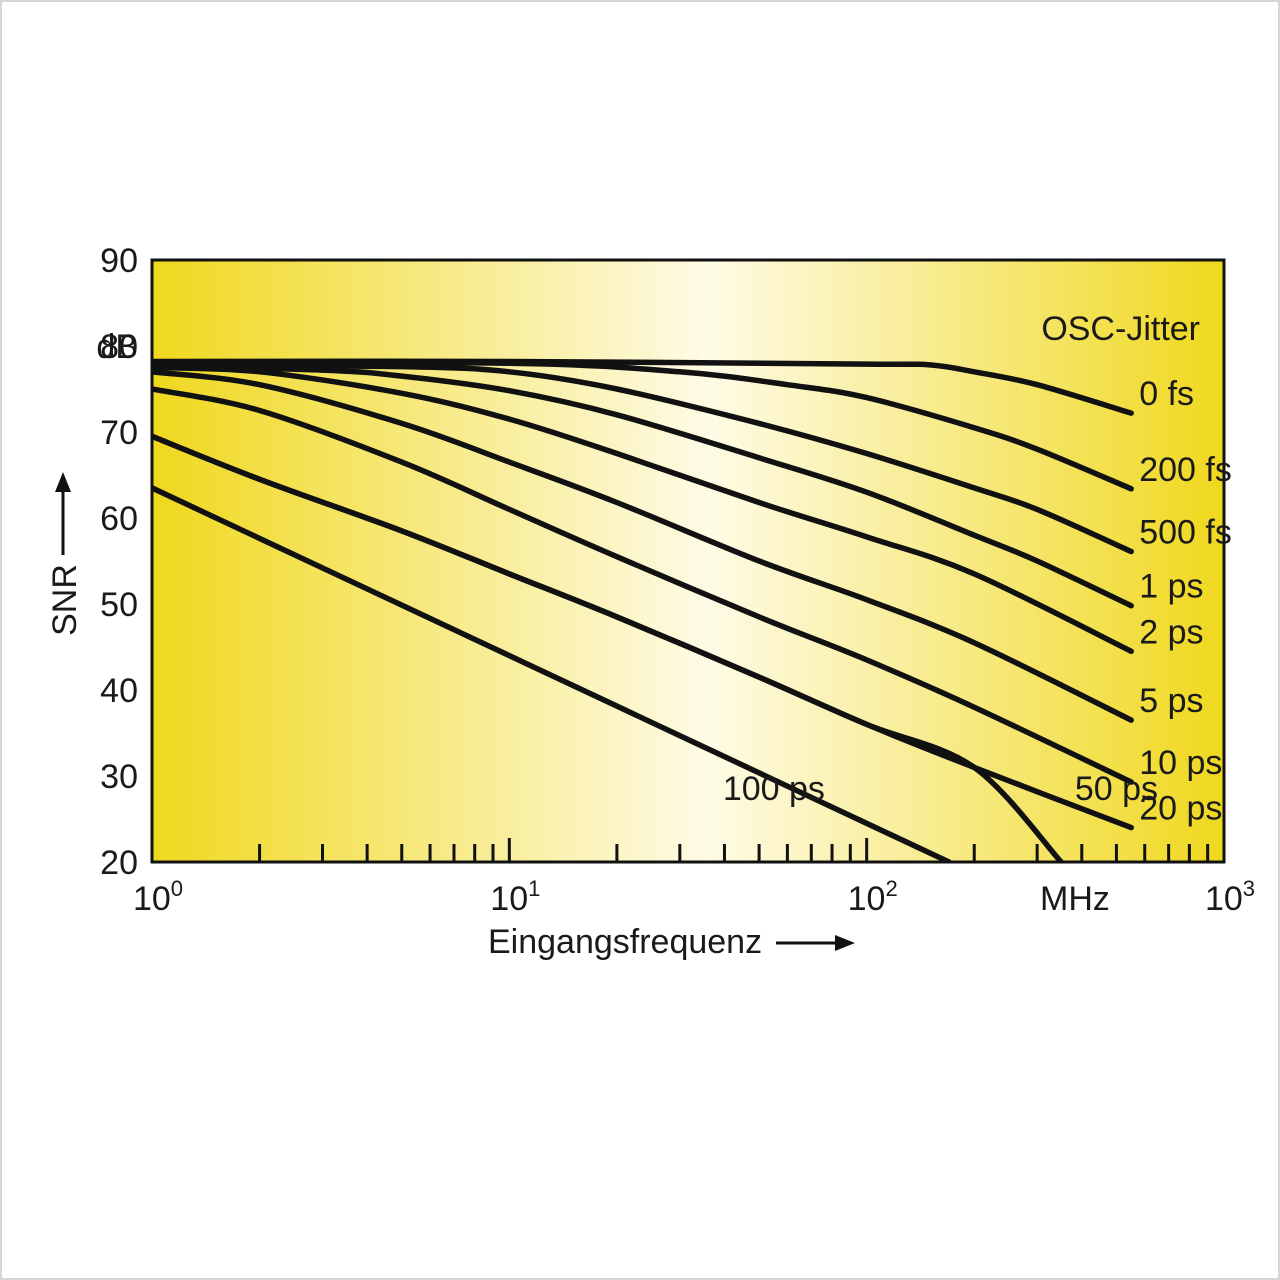  What do you see at coordinates (119, 777) in the screenshot?
I see `y-tick-label: 30` at bounding box center [119, 777].